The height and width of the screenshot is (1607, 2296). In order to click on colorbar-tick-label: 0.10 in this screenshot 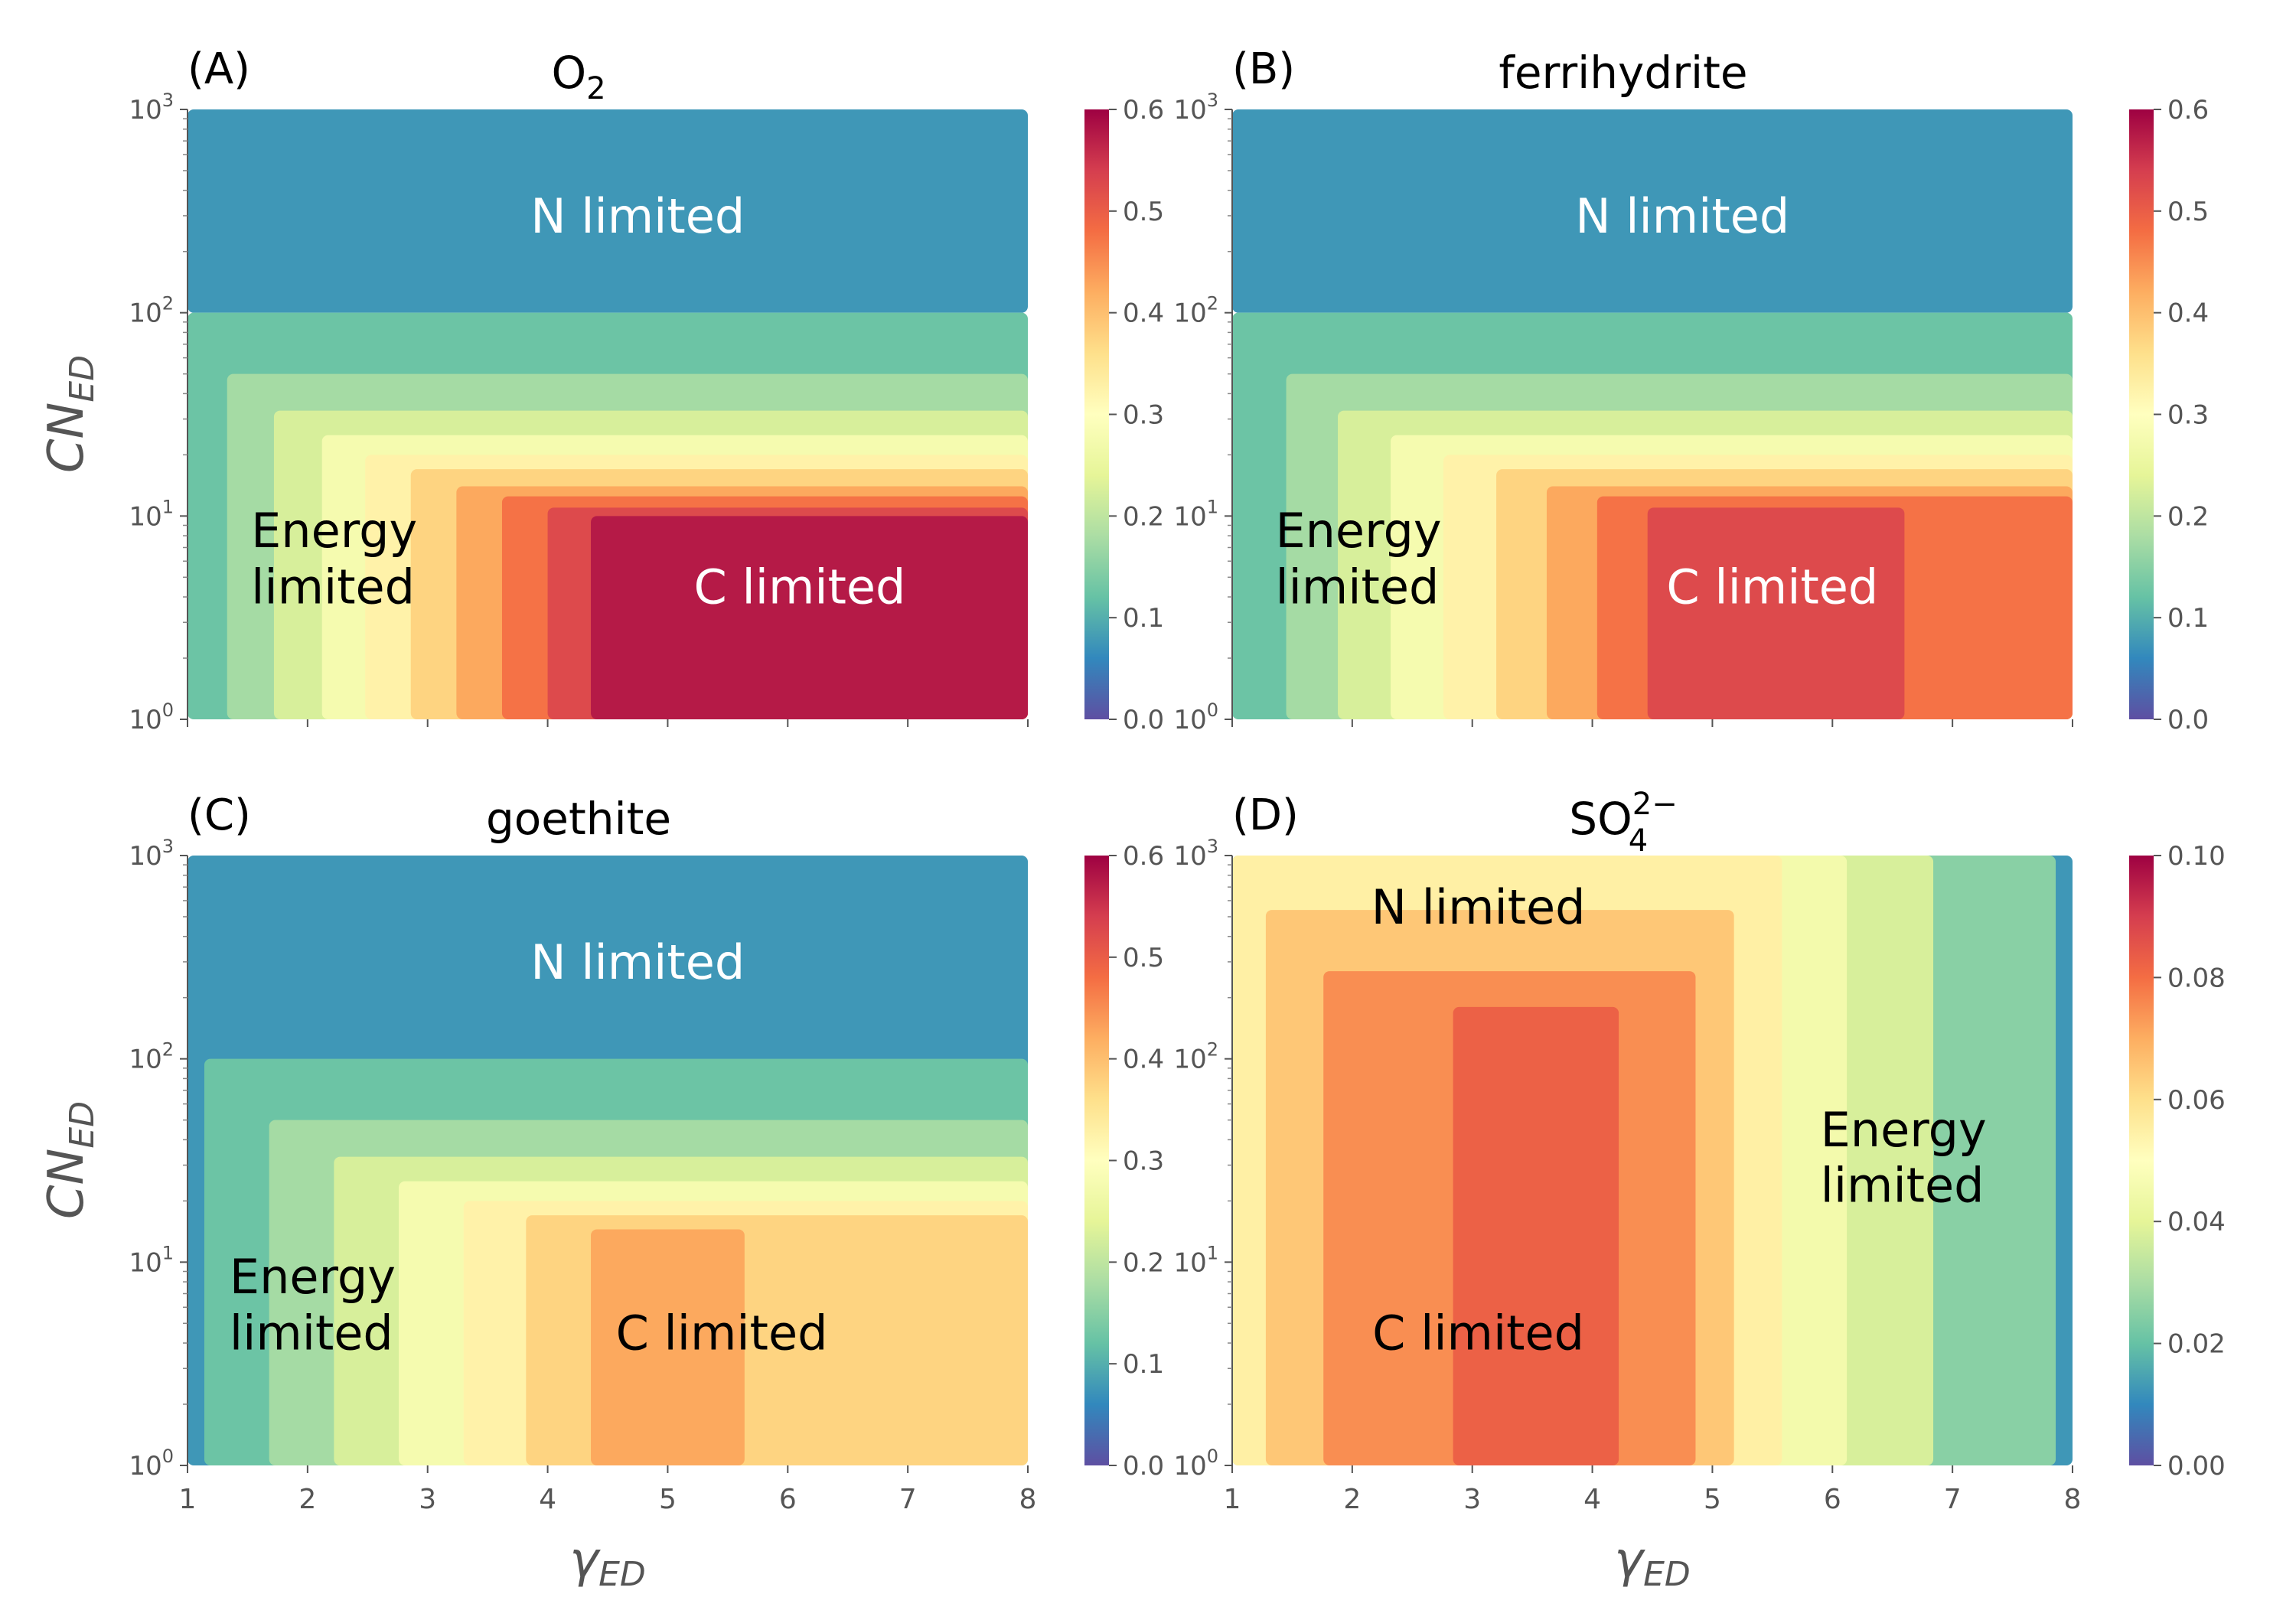, I will do `click(2196, 856)`.